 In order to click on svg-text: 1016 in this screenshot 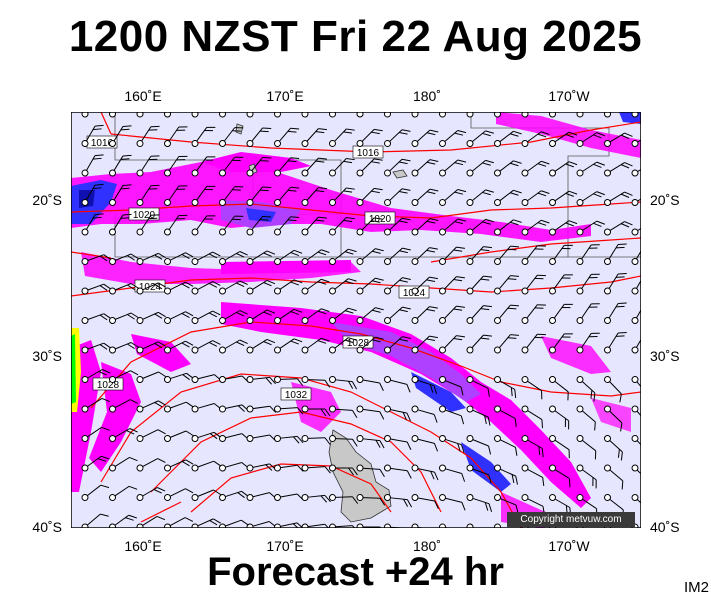, I will do `click(102, 143)`.